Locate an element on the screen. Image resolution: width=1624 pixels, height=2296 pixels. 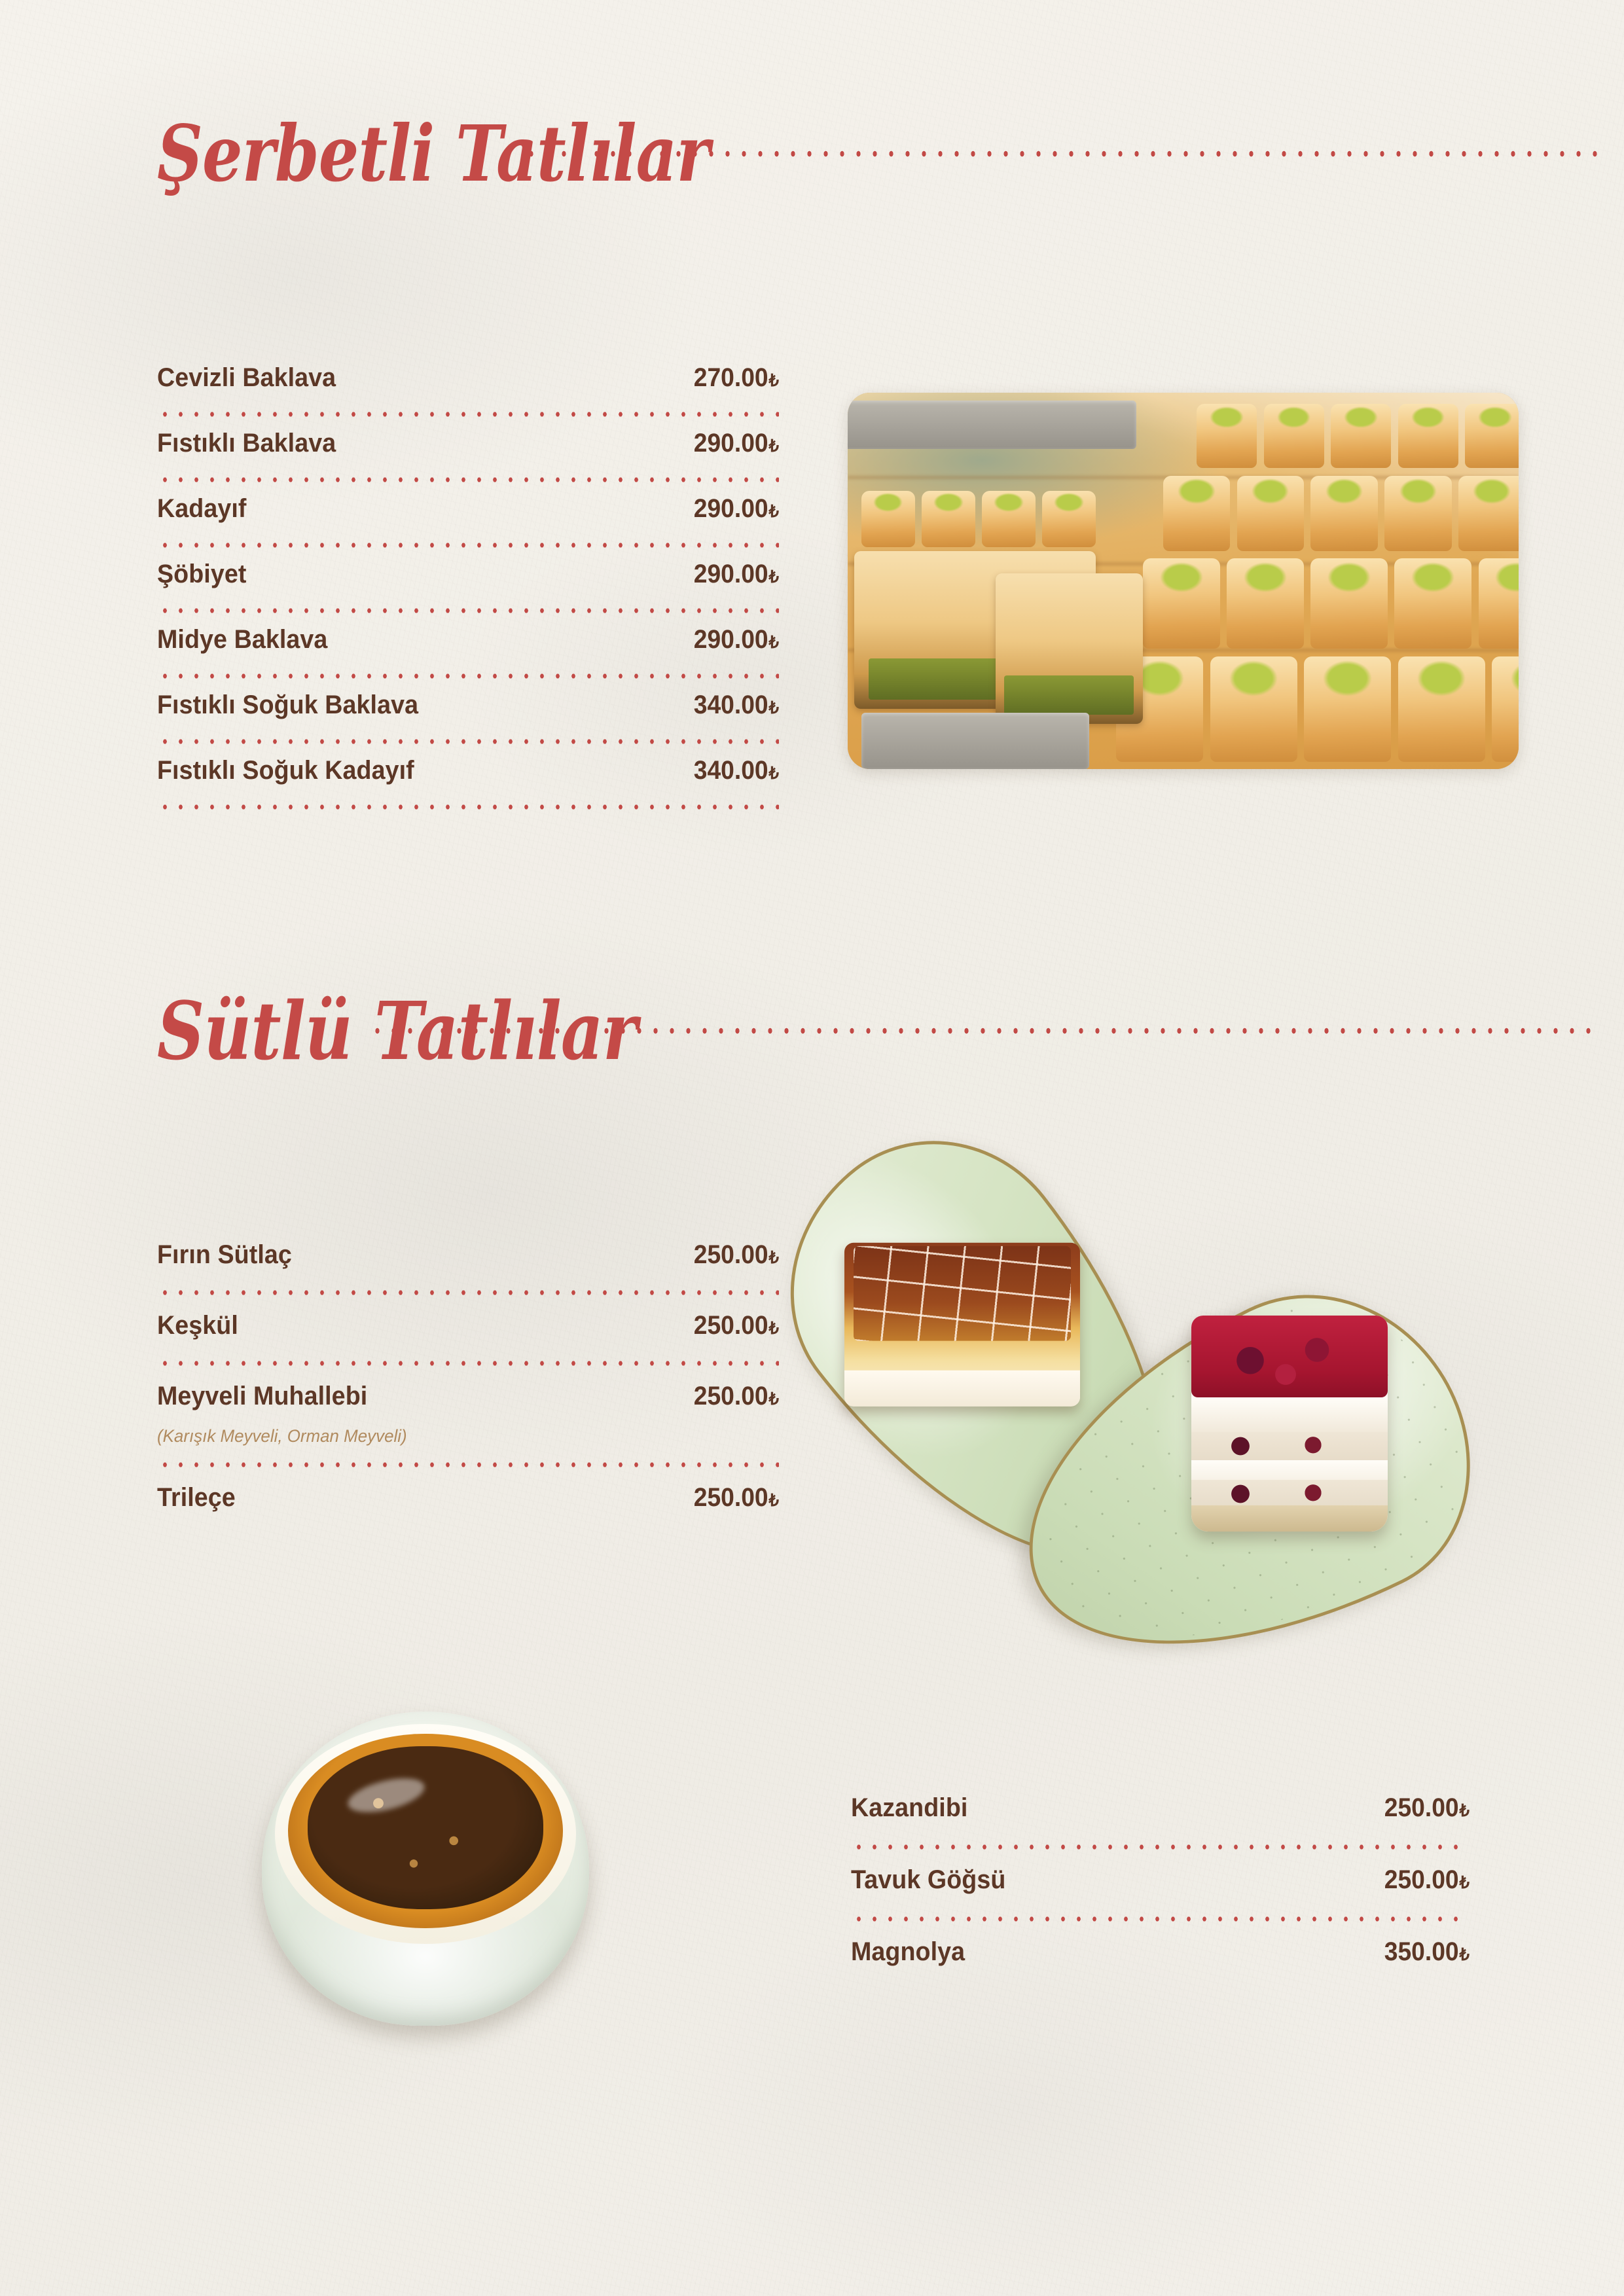
item-name: Kadayıf is located at coordinates (202, 508).